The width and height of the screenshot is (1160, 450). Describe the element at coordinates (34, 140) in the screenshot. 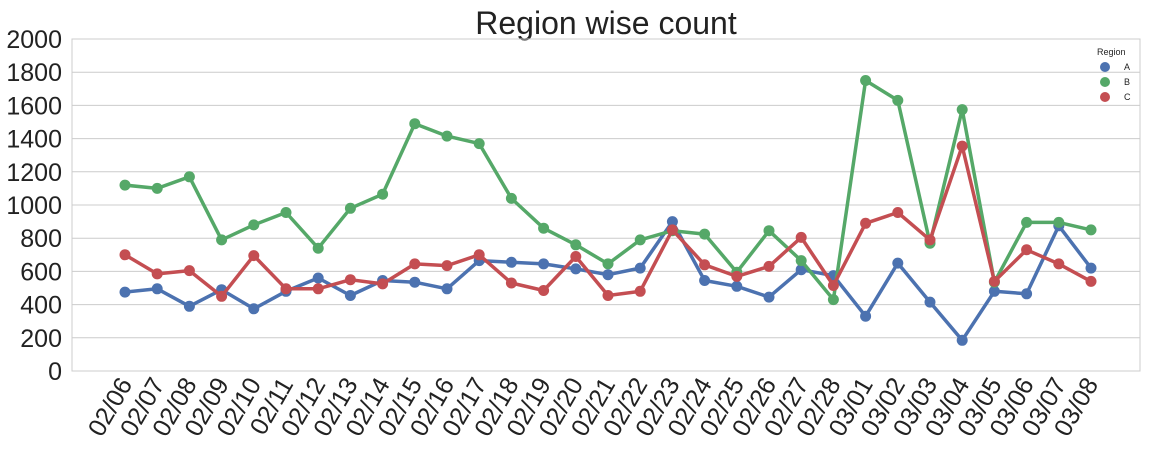

I see `y-tick-label: 1400` at that location.